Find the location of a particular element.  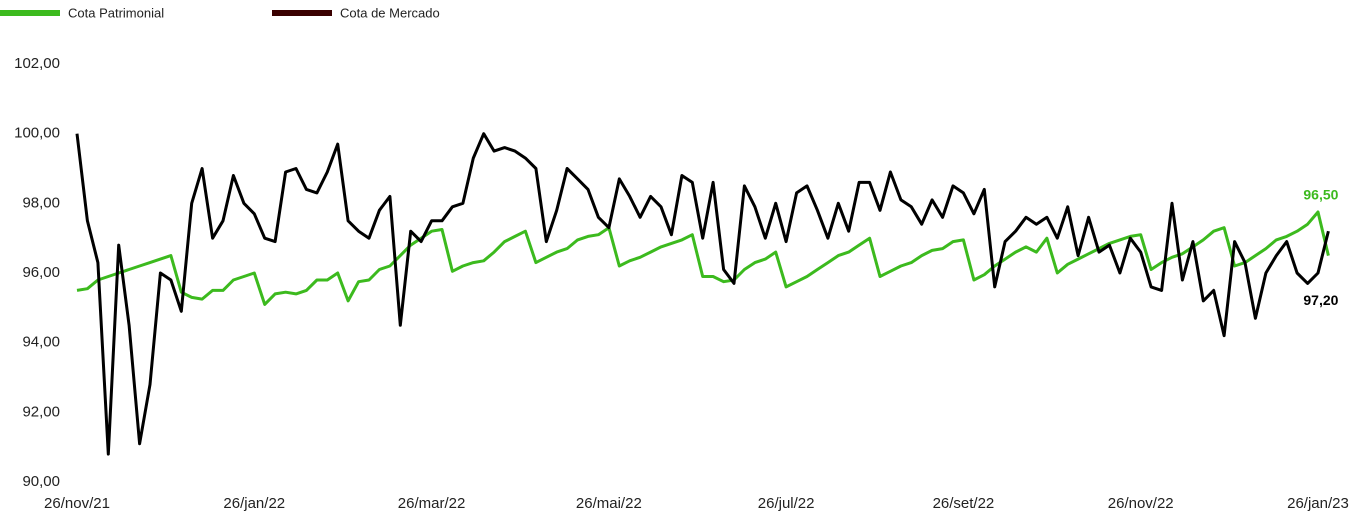

x-tick-label: 26/nov/22 is located at coordinates (1141, 503).